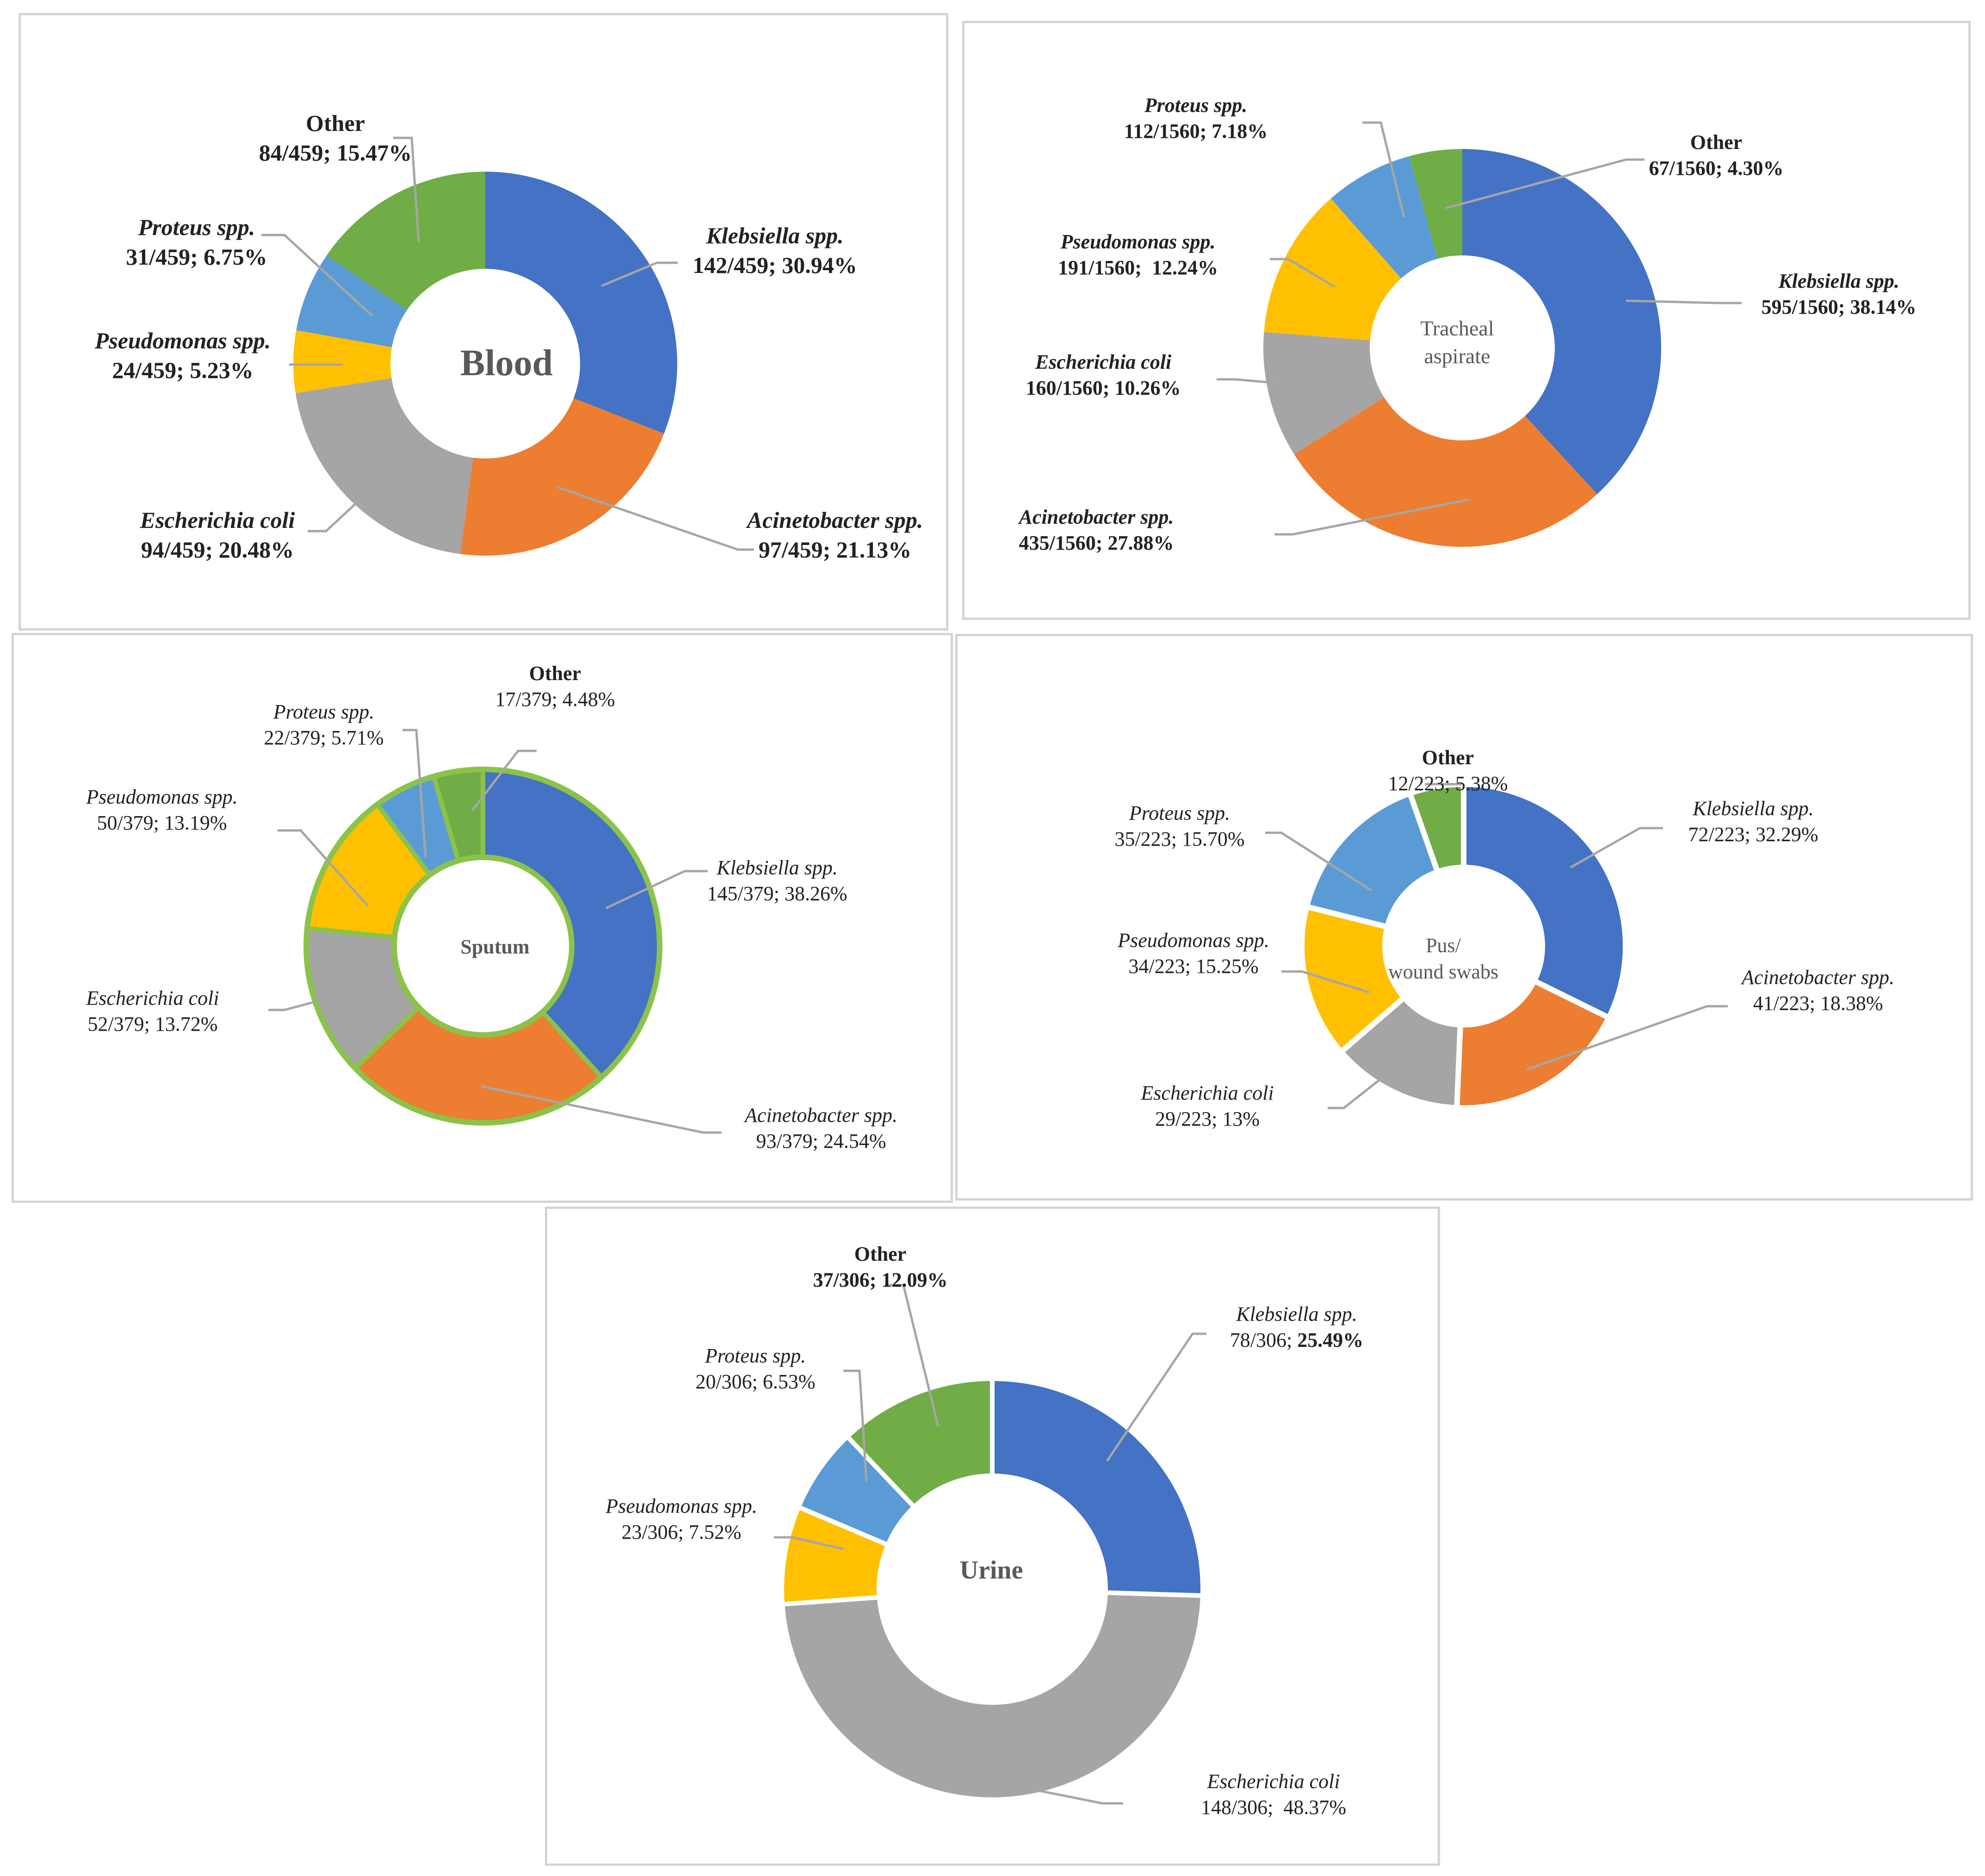 The height and width of the screenshot is (1876, 1985). Describe the element at coordinates (294, 1005) in the screenshot. I see `sputum-leader-ecoli` at that location.